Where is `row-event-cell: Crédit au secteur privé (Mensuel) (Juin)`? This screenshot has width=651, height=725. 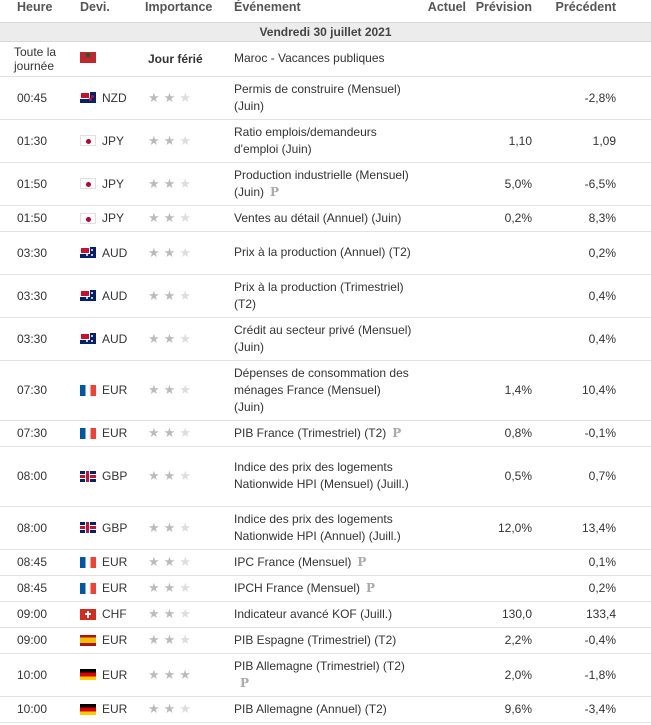 row-event-cell: Crédit au secteur privé (Mensuel) (Juin) is located at coordinates (326, 339).